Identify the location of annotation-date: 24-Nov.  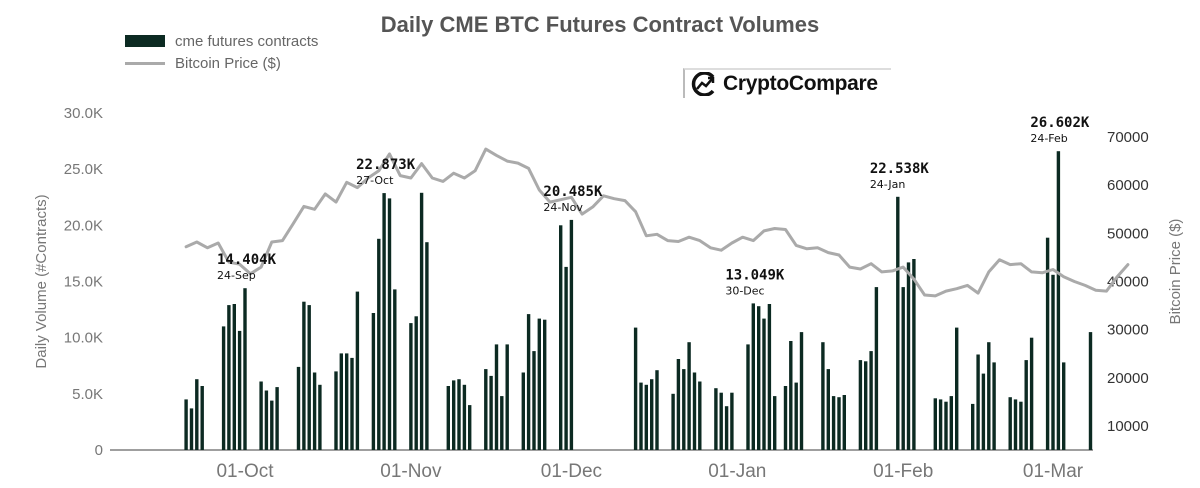
(563, 207).